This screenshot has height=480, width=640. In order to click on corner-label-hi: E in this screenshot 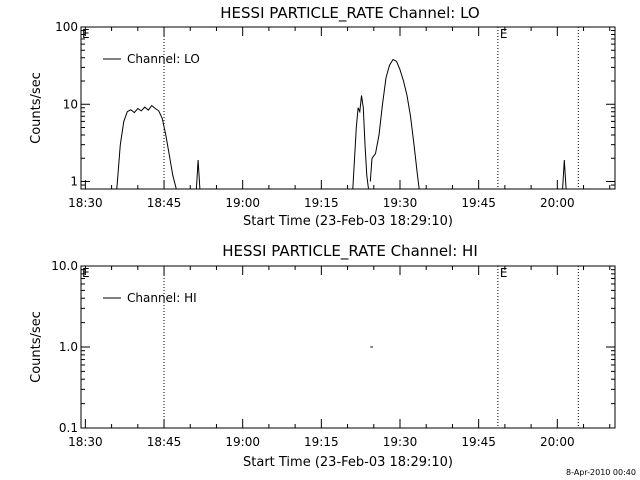, I will do `click(86, 273)`.